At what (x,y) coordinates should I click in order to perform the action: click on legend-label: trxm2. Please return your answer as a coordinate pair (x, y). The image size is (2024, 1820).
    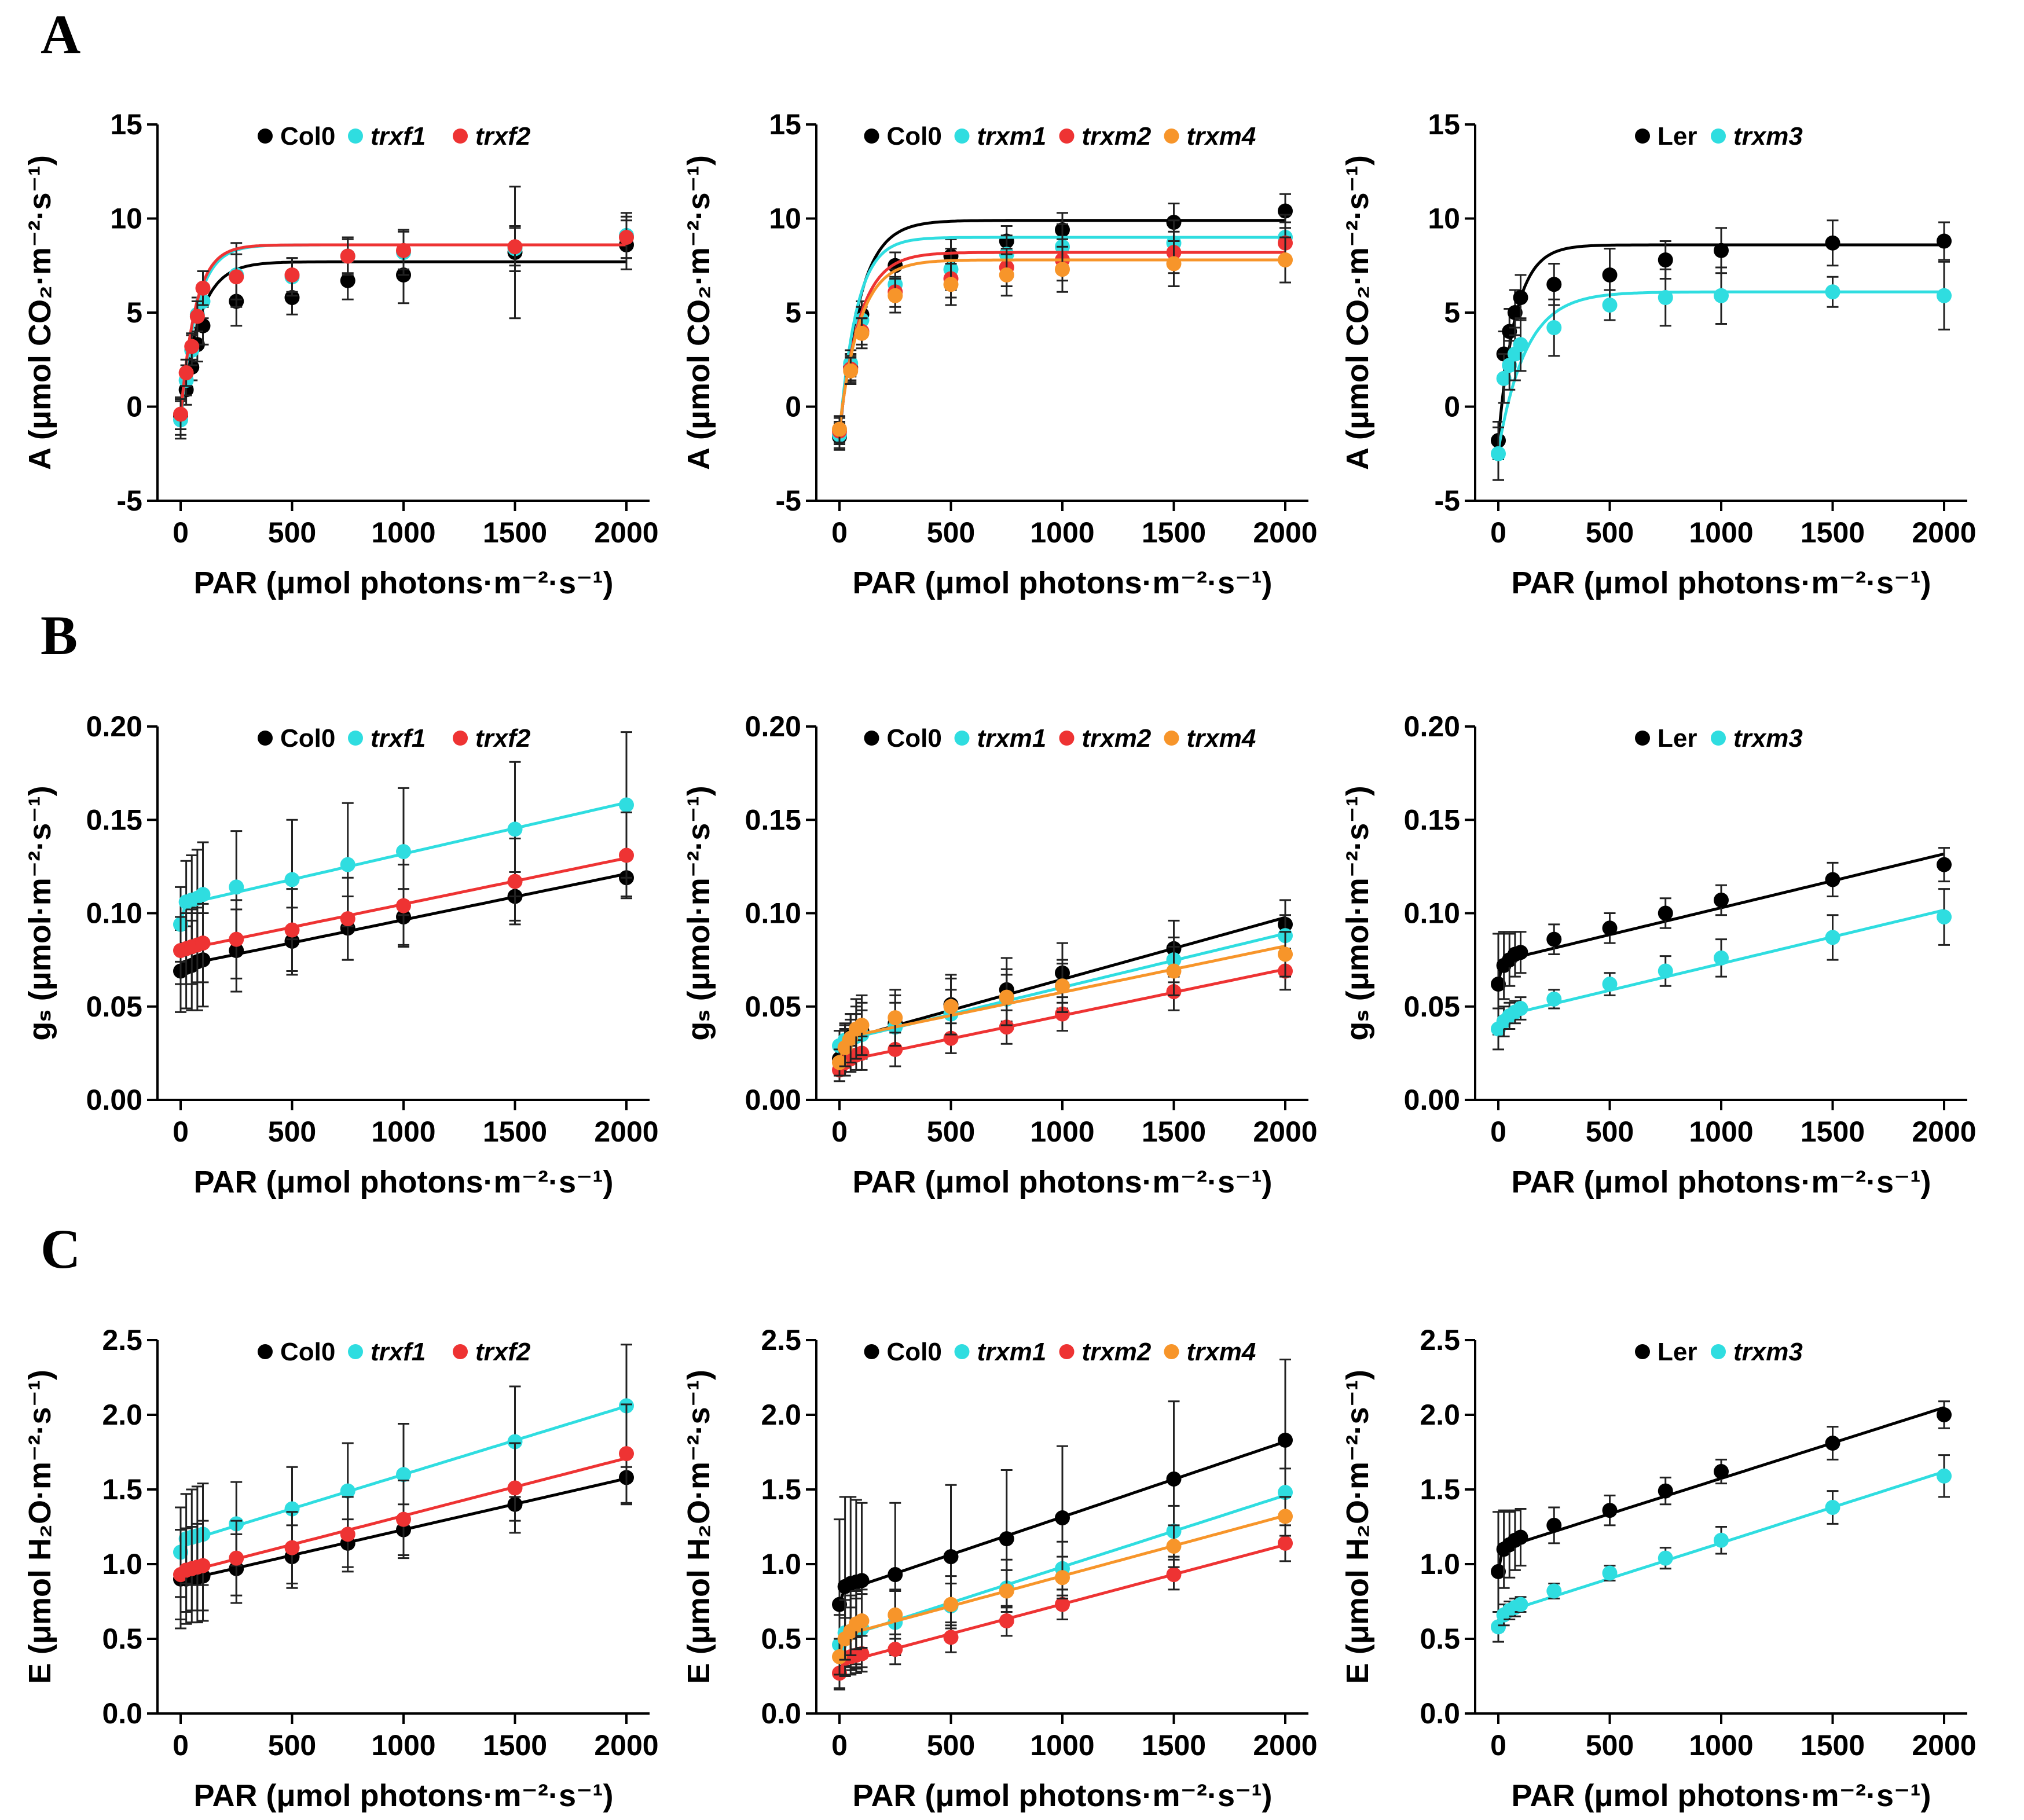
    Looking at the image, I should click on (1117, 739).